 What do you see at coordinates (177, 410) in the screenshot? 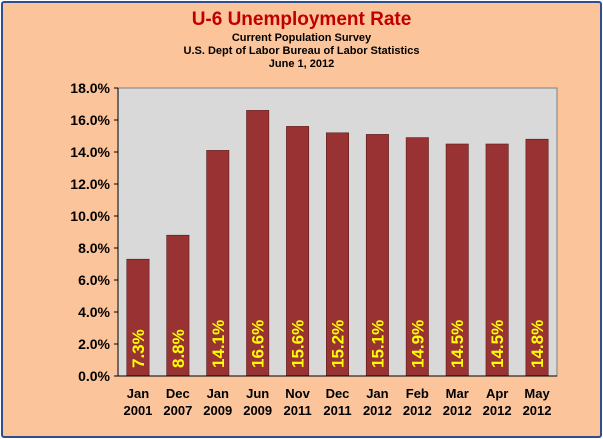
I see `x-tick-label: 2007` at bounding box center [177, 410].